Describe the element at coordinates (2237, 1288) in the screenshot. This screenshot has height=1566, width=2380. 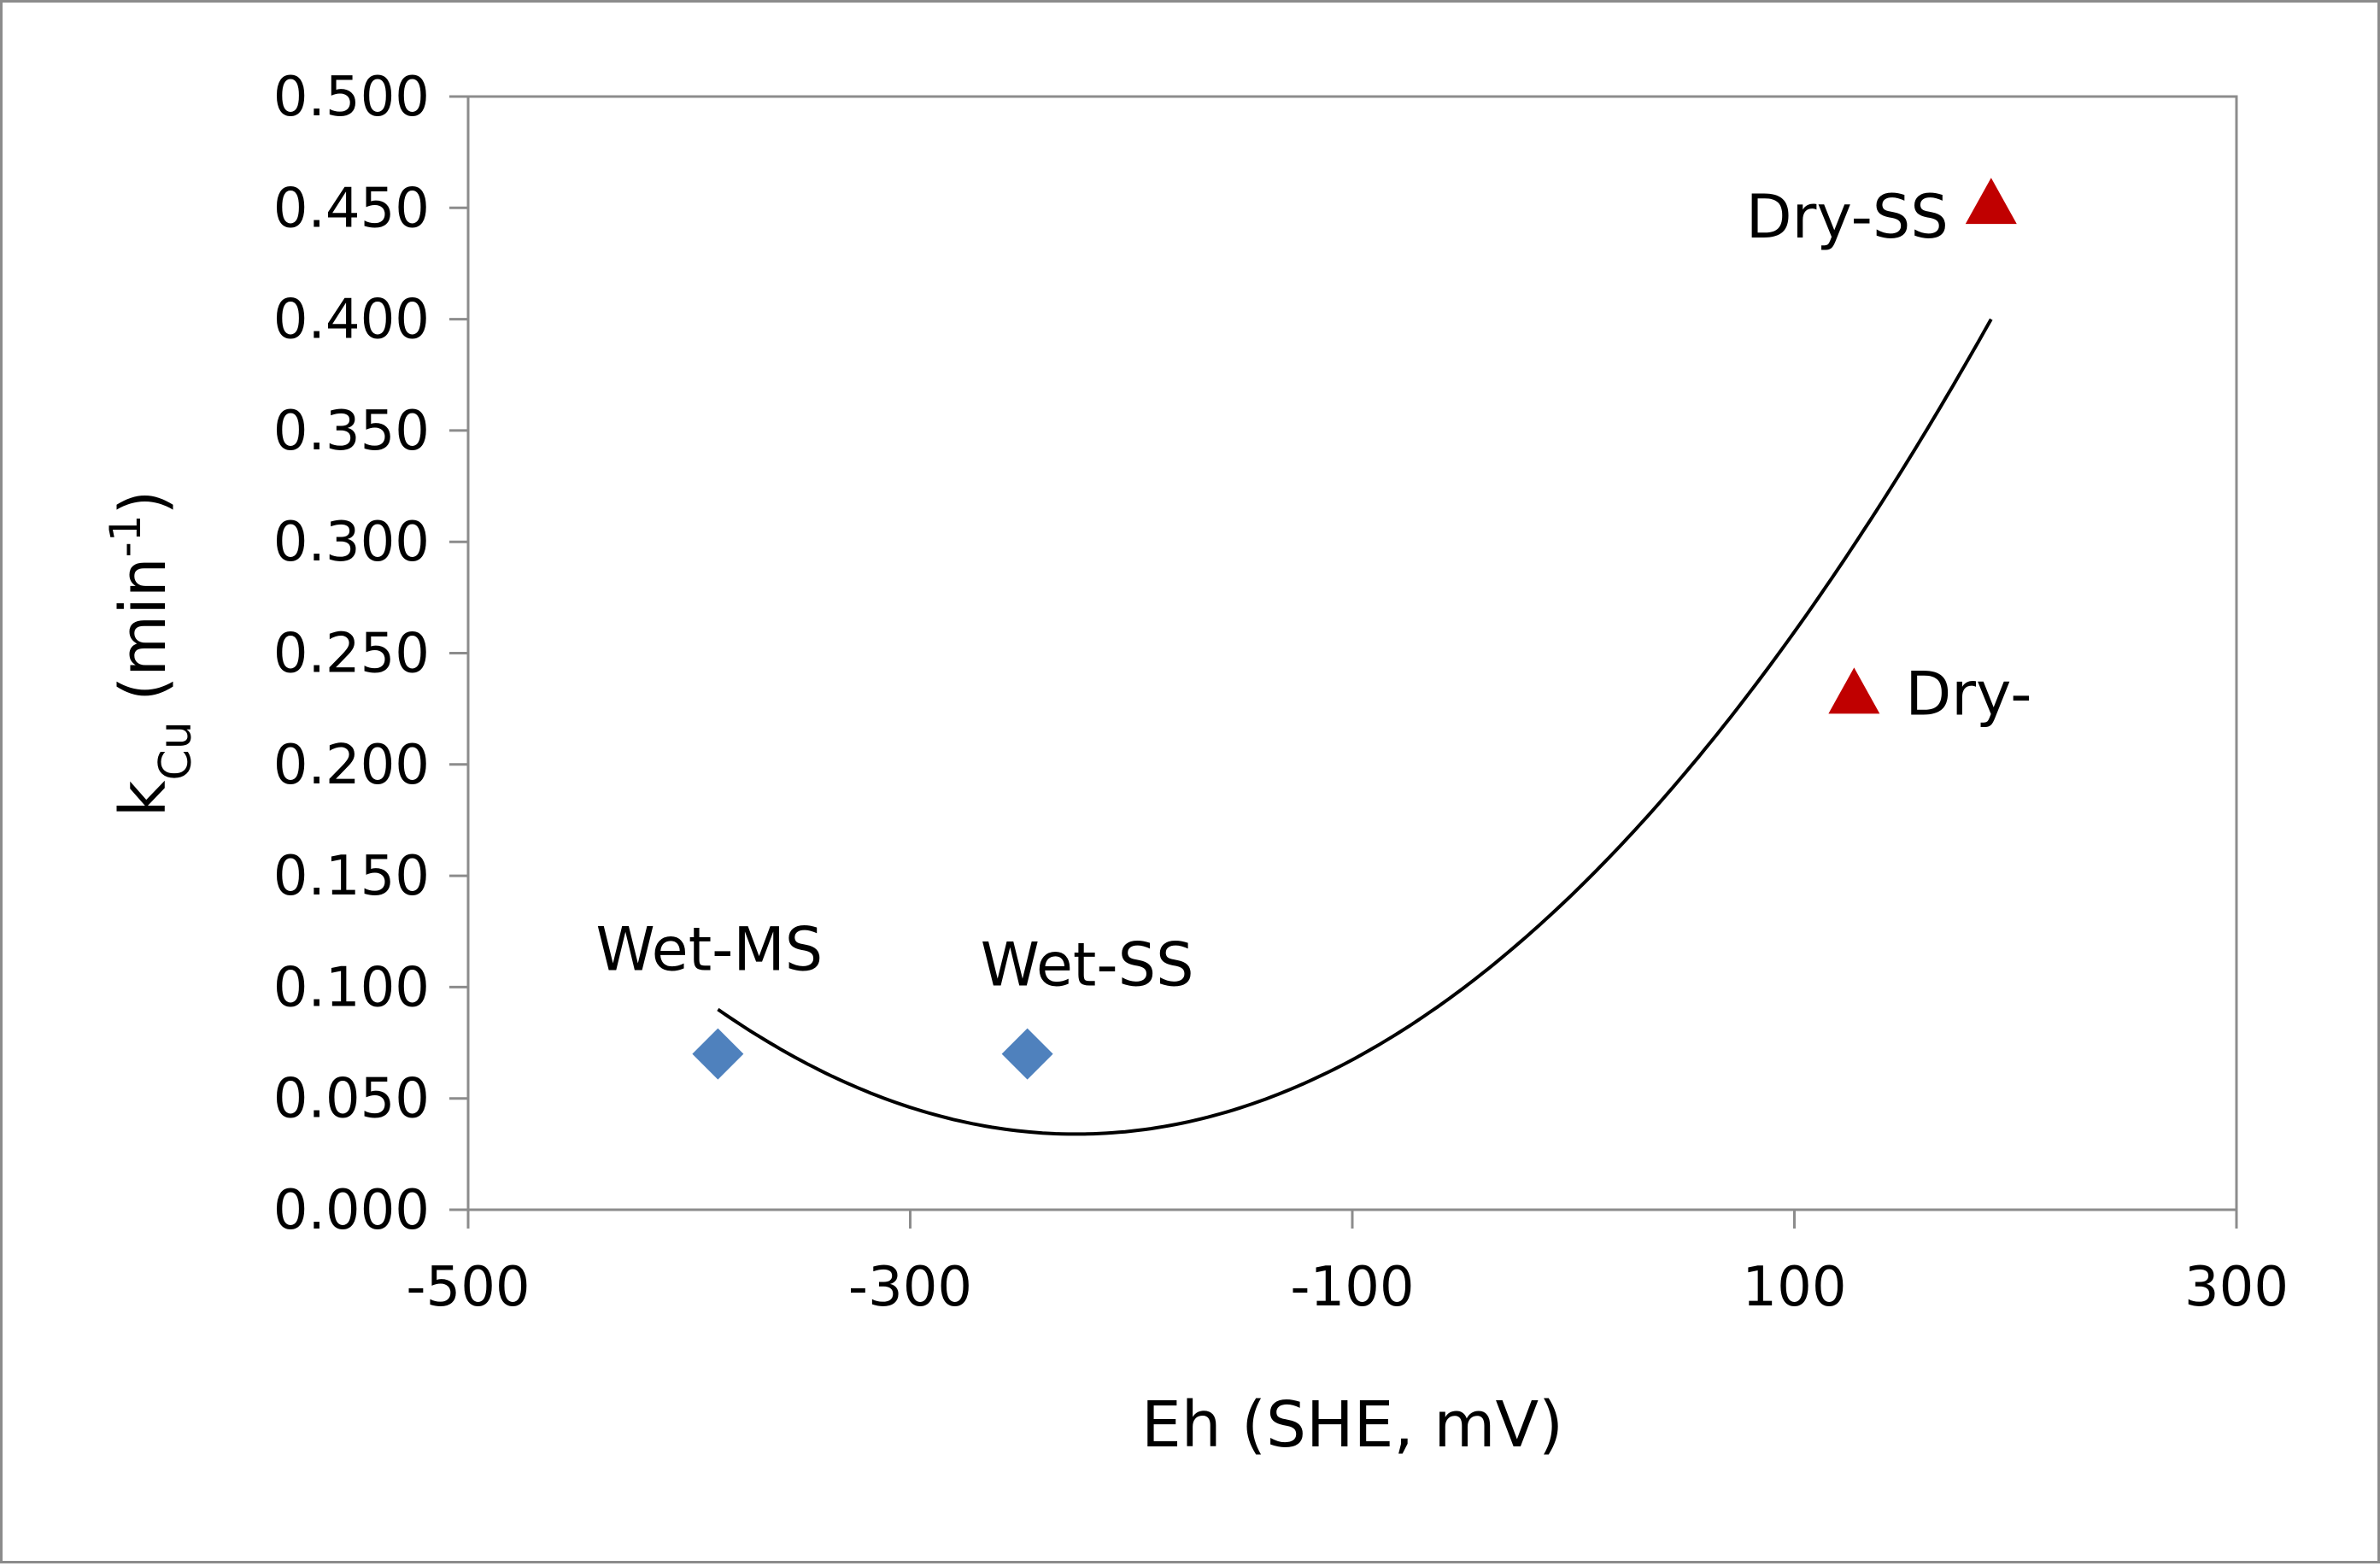
I see `x-tick-label: 300` at that location.